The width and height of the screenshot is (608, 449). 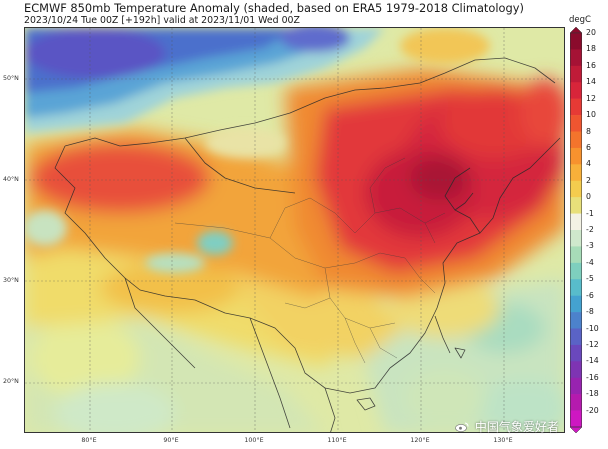 What do you see at coordinates (11, 179) in the screenshot?
I see `lat-label-40n: 40°N` at bounding box center [11, 179].